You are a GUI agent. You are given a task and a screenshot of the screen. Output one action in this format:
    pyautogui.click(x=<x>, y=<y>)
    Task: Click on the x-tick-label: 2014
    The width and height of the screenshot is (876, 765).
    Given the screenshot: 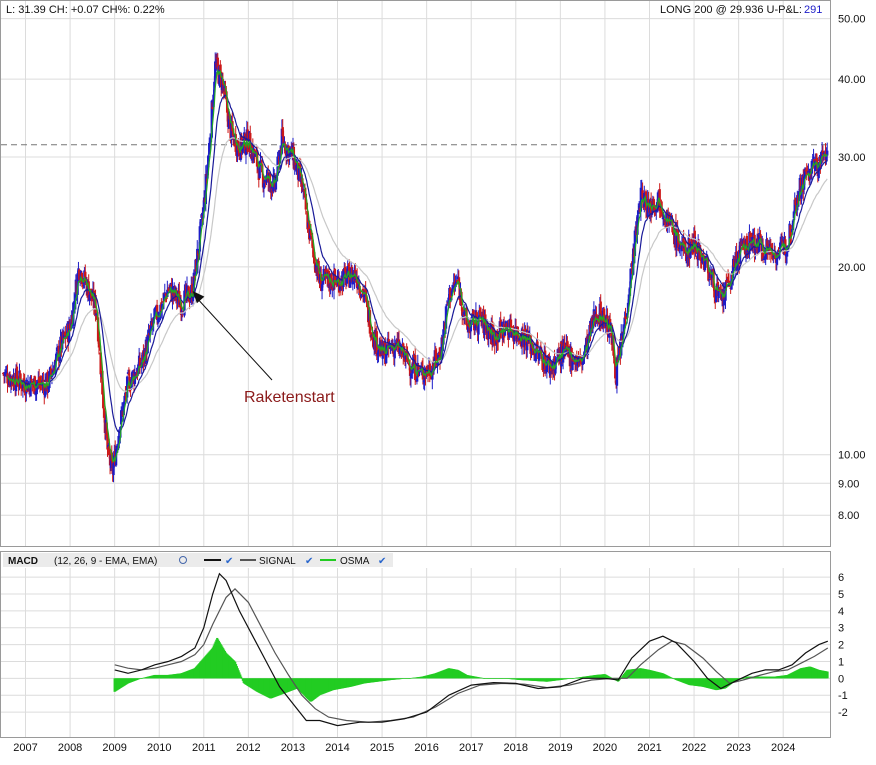 What is the action you would take?
    pyautogui.click(x=337, y=748)
    